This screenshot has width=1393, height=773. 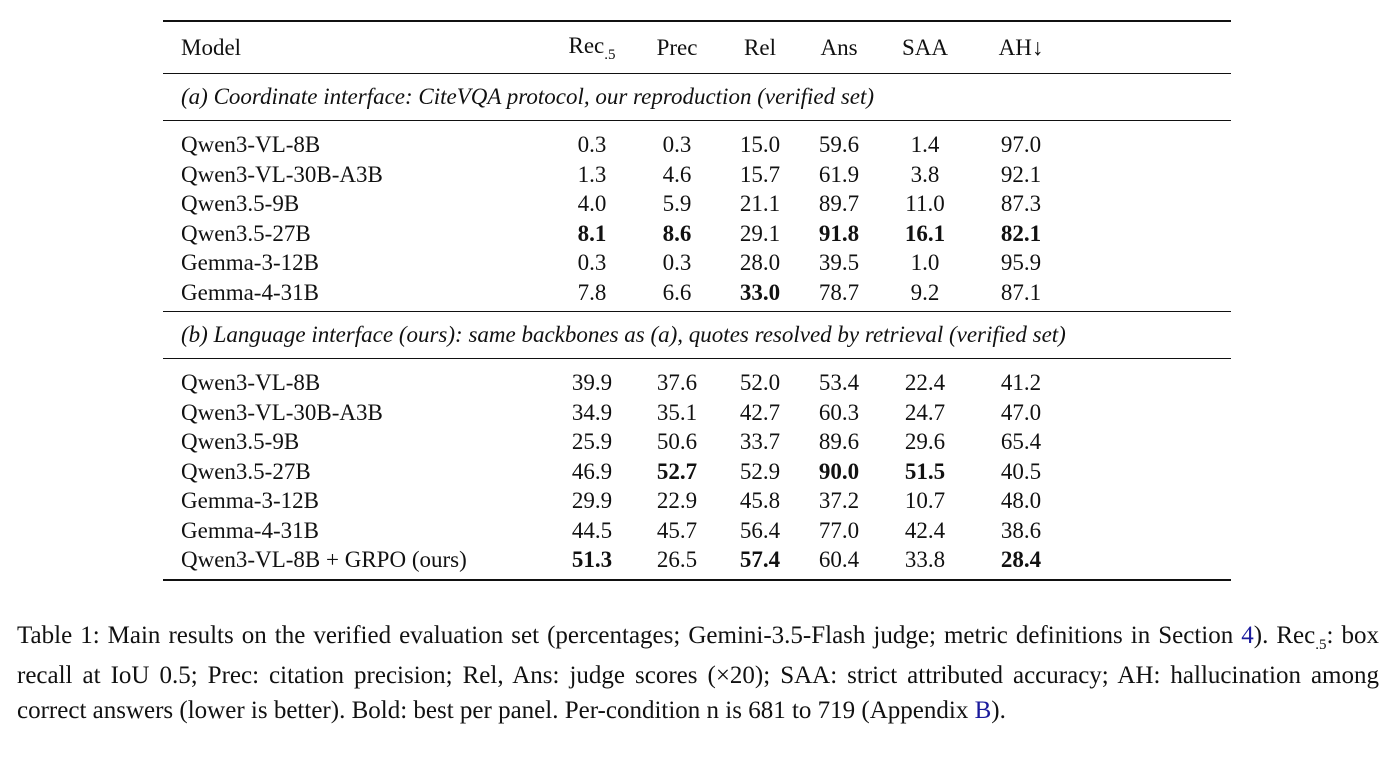 I want to click on ans-cell: 61.9, so click(x=839, y=174).